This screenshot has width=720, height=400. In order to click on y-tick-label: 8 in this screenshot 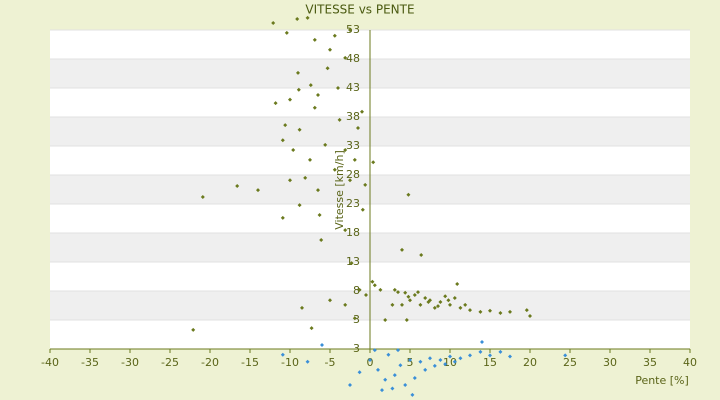, I will do `click(356, 290)`.